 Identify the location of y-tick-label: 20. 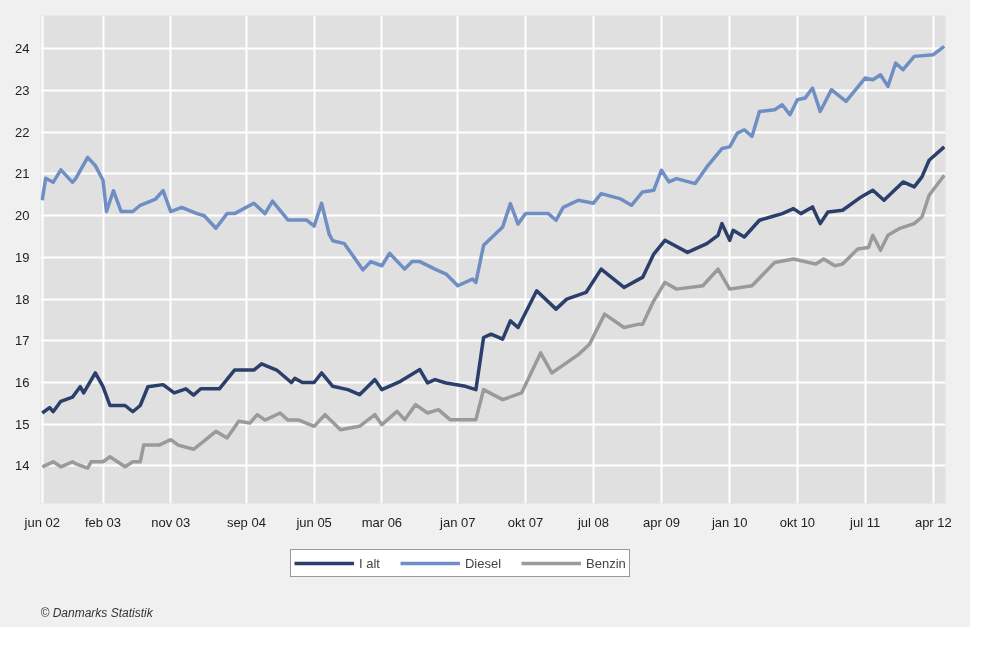
(22, 216).